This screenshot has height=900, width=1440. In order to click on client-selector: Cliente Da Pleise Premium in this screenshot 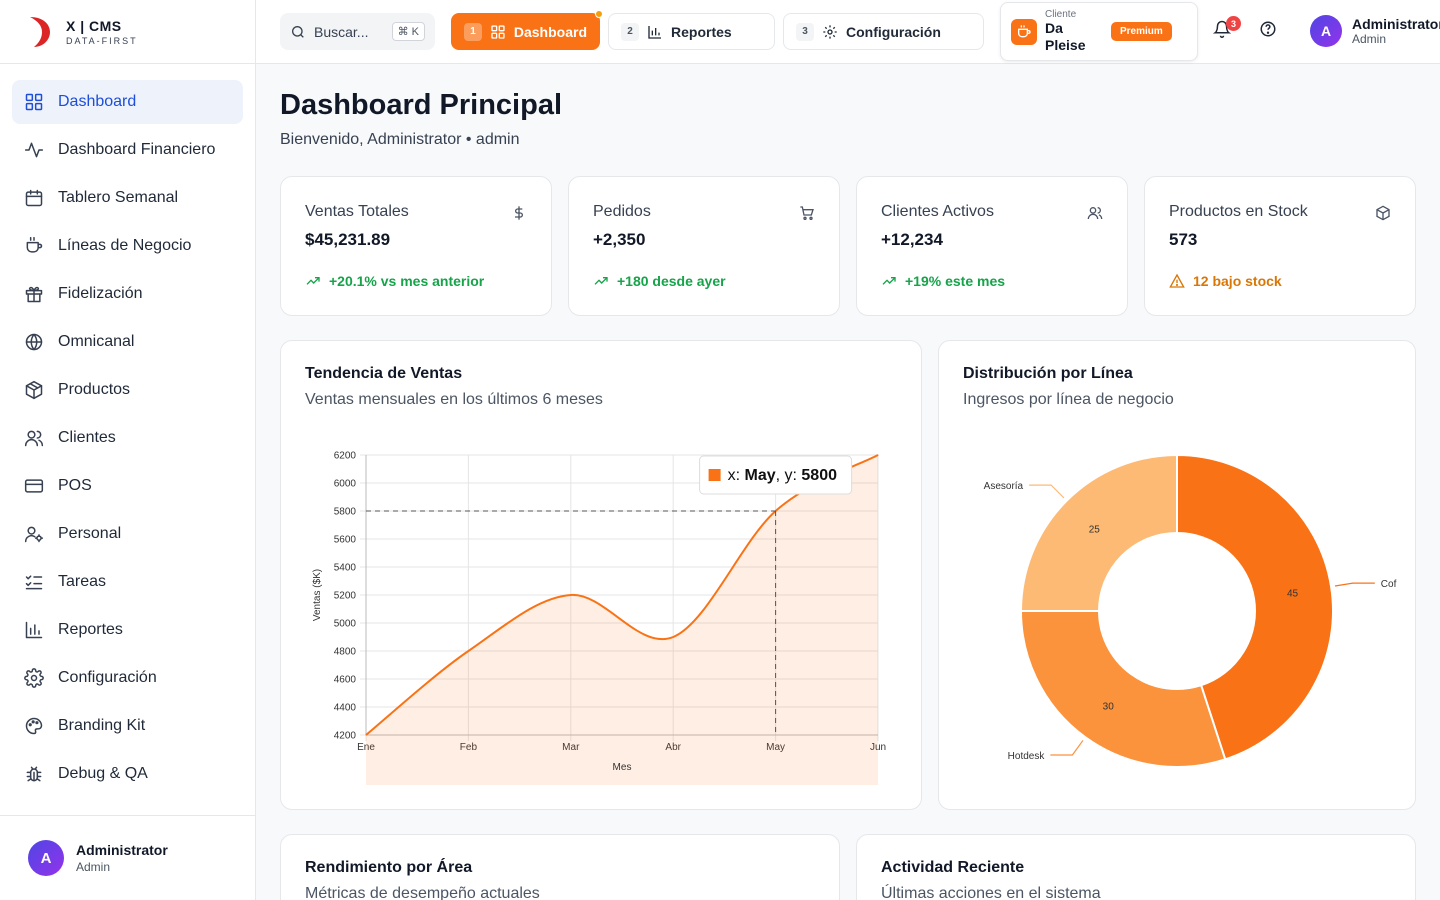, I will do `click(1099, 31)`.